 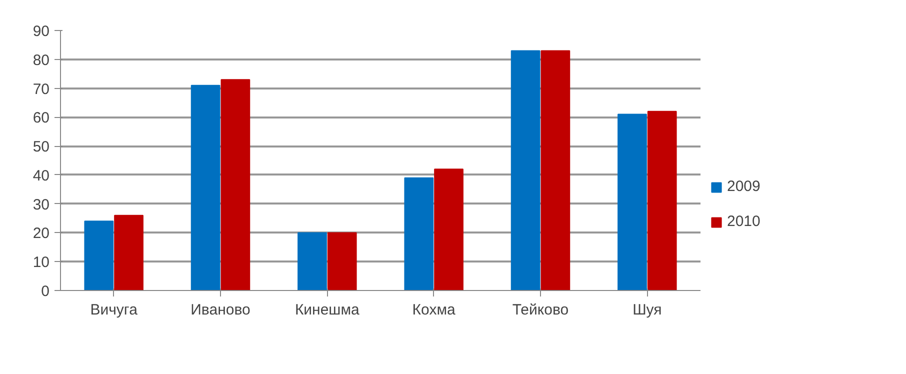 What do you see at coordinates (41, 175) in the screenshot?
I see `y-tick-label: 40` at bounding box center [41, 175].